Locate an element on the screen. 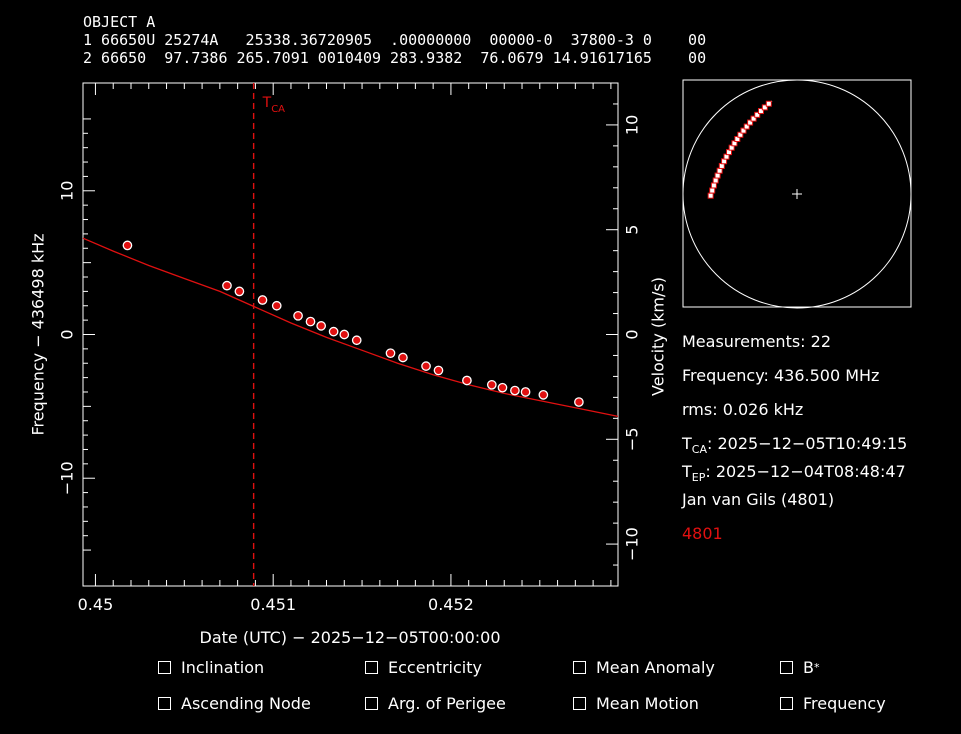  tep-sub: EP is located at coordinates (698, 478).